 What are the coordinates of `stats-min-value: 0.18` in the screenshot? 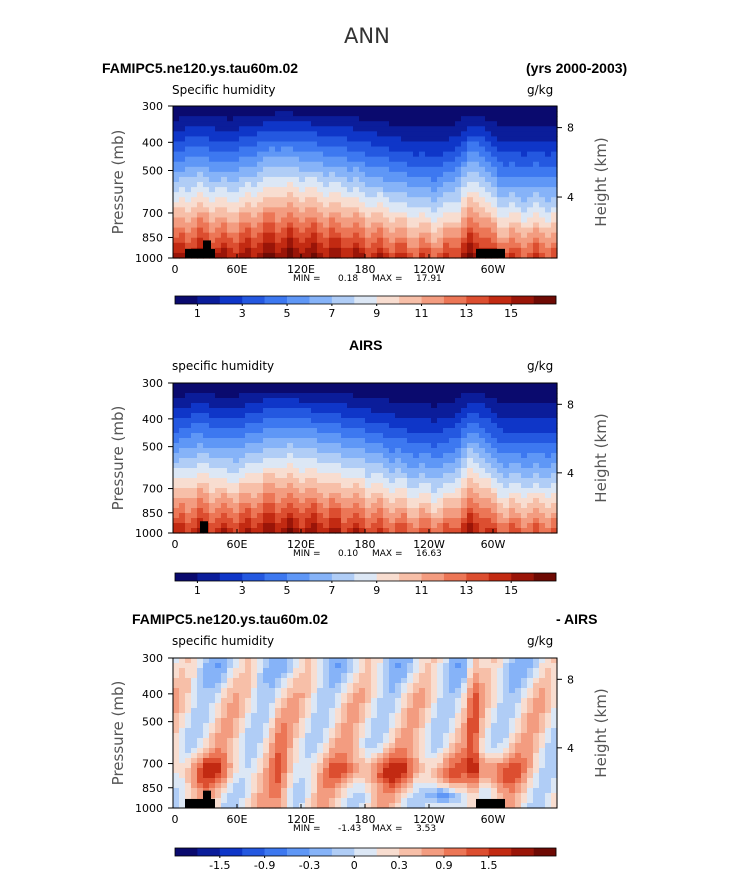 It's located at (348, 279).